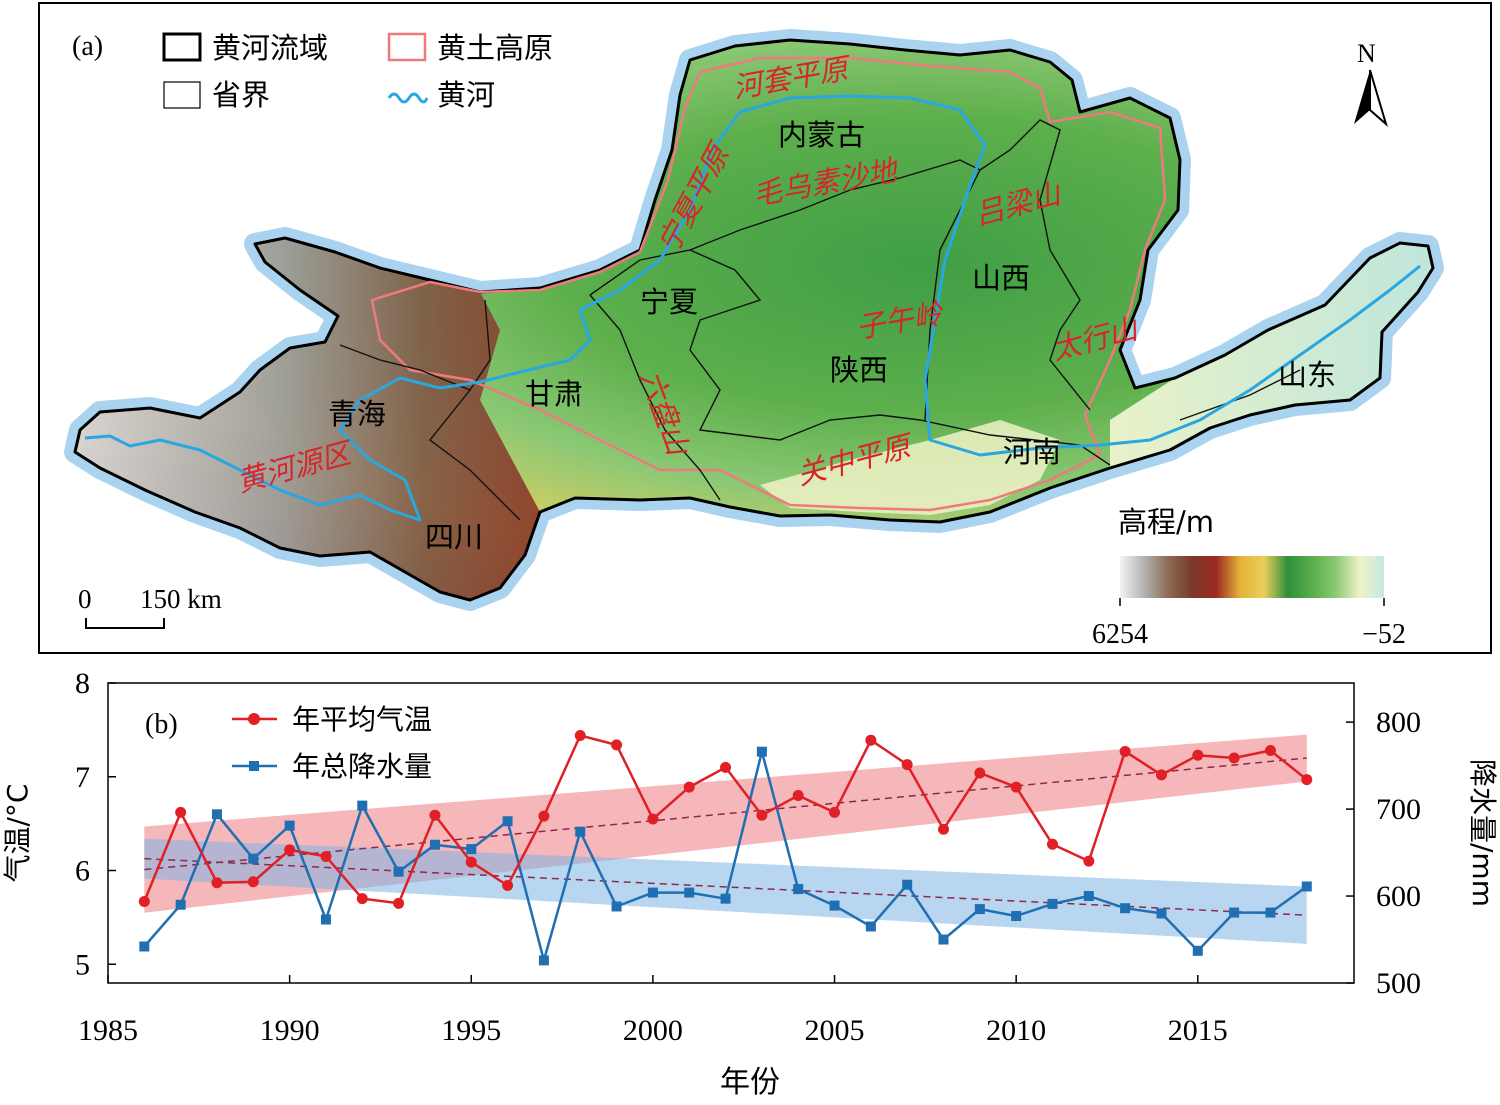 The width and height of the screenshot is (1500, 1105). I want to click on province-label: 河南, so click(1032, 452).